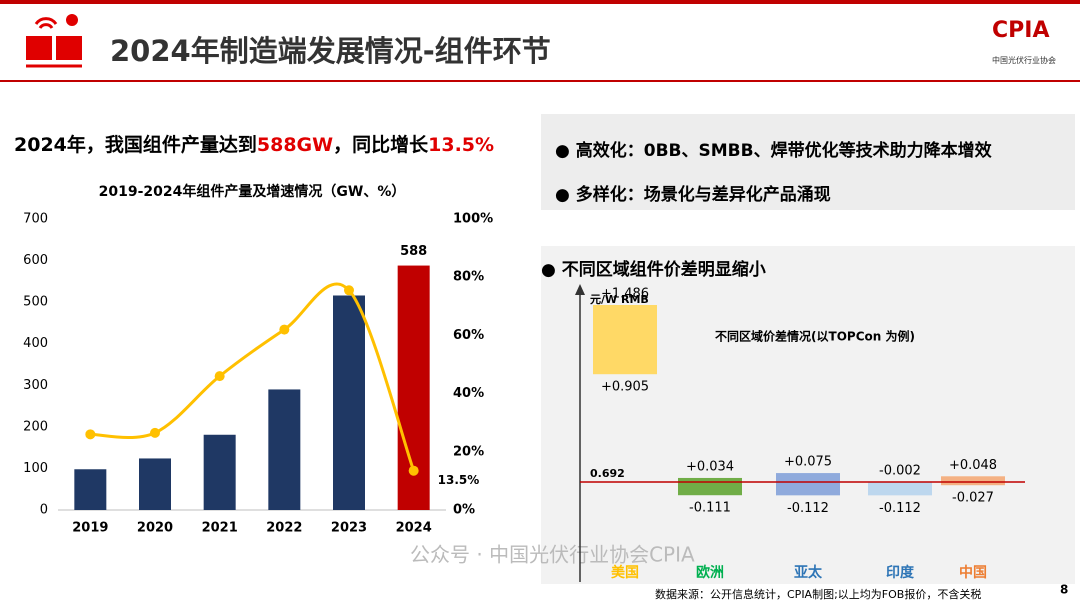 This screenshot has width=1080, height=605. Describe the element at coordinates (663, 270) in the screenshot. I see `section-title: 不同区域组件价差明显缩小` at that location.